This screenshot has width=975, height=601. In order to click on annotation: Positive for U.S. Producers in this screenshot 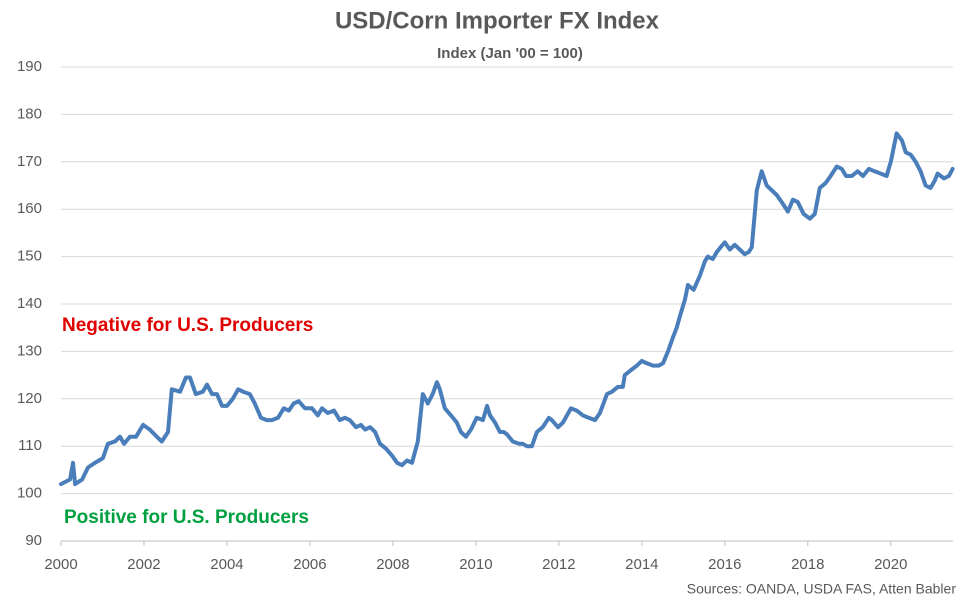, I will do `click(186, 517)`.